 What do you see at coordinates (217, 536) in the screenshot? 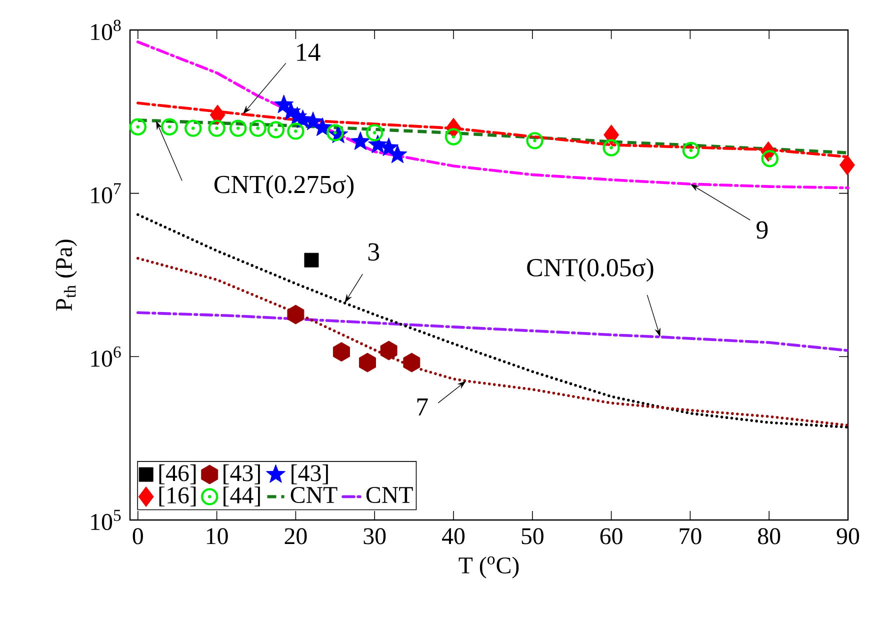
I see `x-tick-label: 10` at bounding box center [217, 536].